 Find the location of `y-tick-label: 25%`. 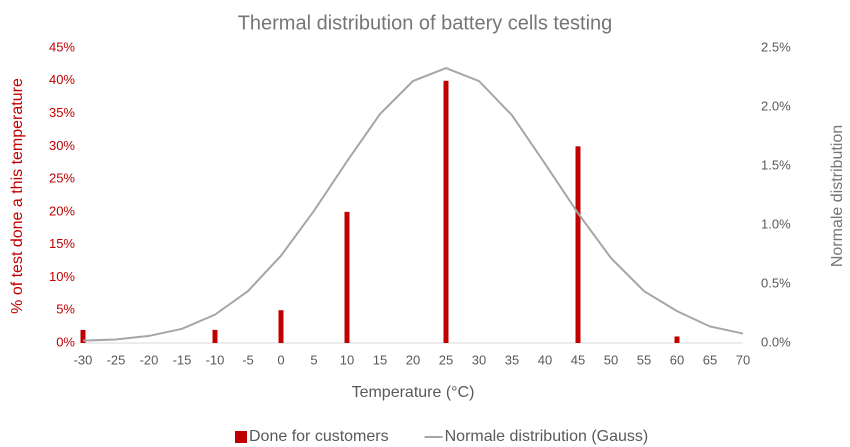

y-tick-label: 25% is located at coordinates (62, 178).